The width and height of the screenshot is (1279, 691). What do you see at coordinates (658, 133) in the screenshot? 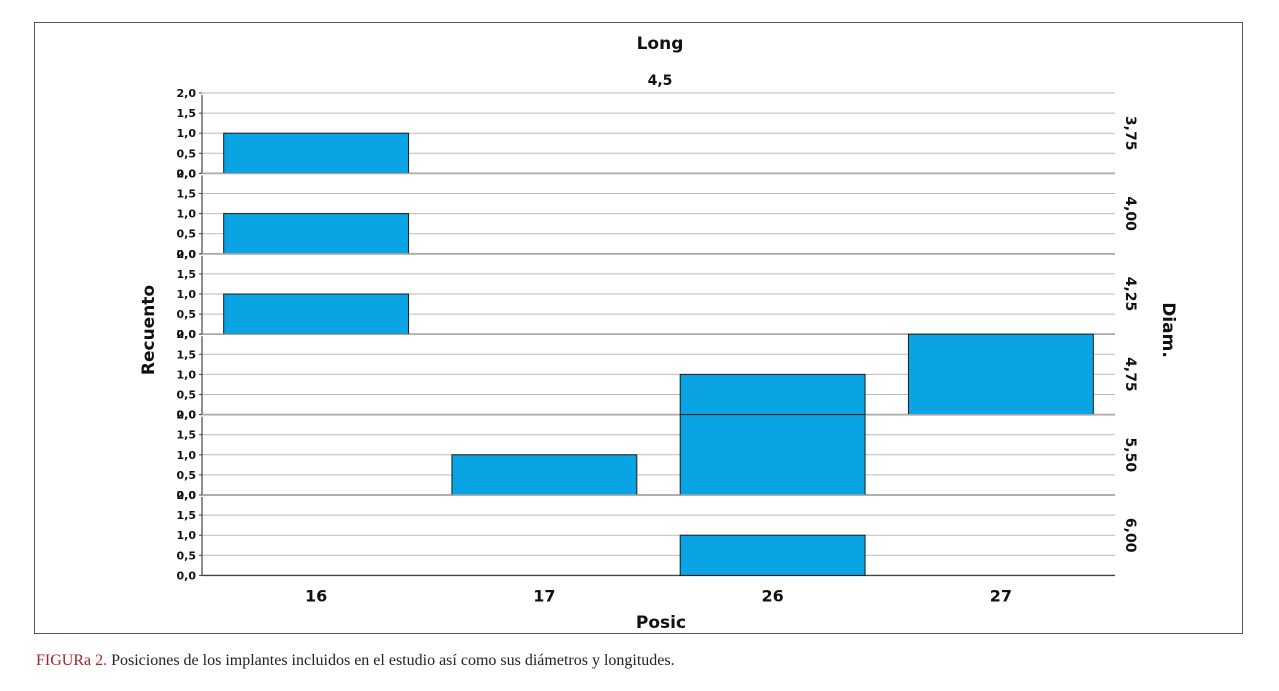
I see `panel-diam-3,75: 0,0 0,5 1,0 1,5 2,0 3,75` at bounding box center [658, 133].